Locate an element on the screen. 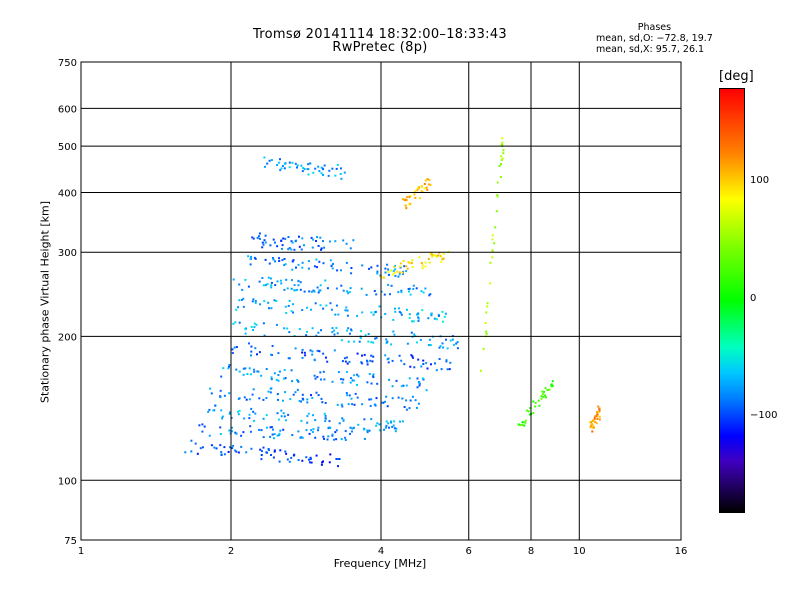 The width and height of the screenshot is (800, 600). y-tick-label: 75 is located at coordinates (70, 541).